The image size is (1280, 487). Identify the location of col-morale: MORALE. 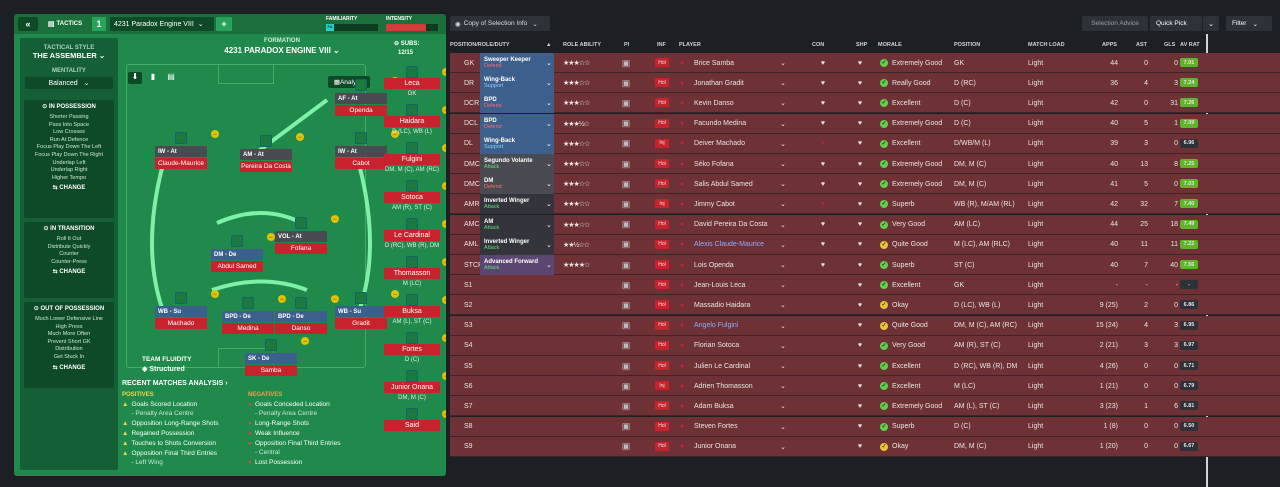
(890, 45).